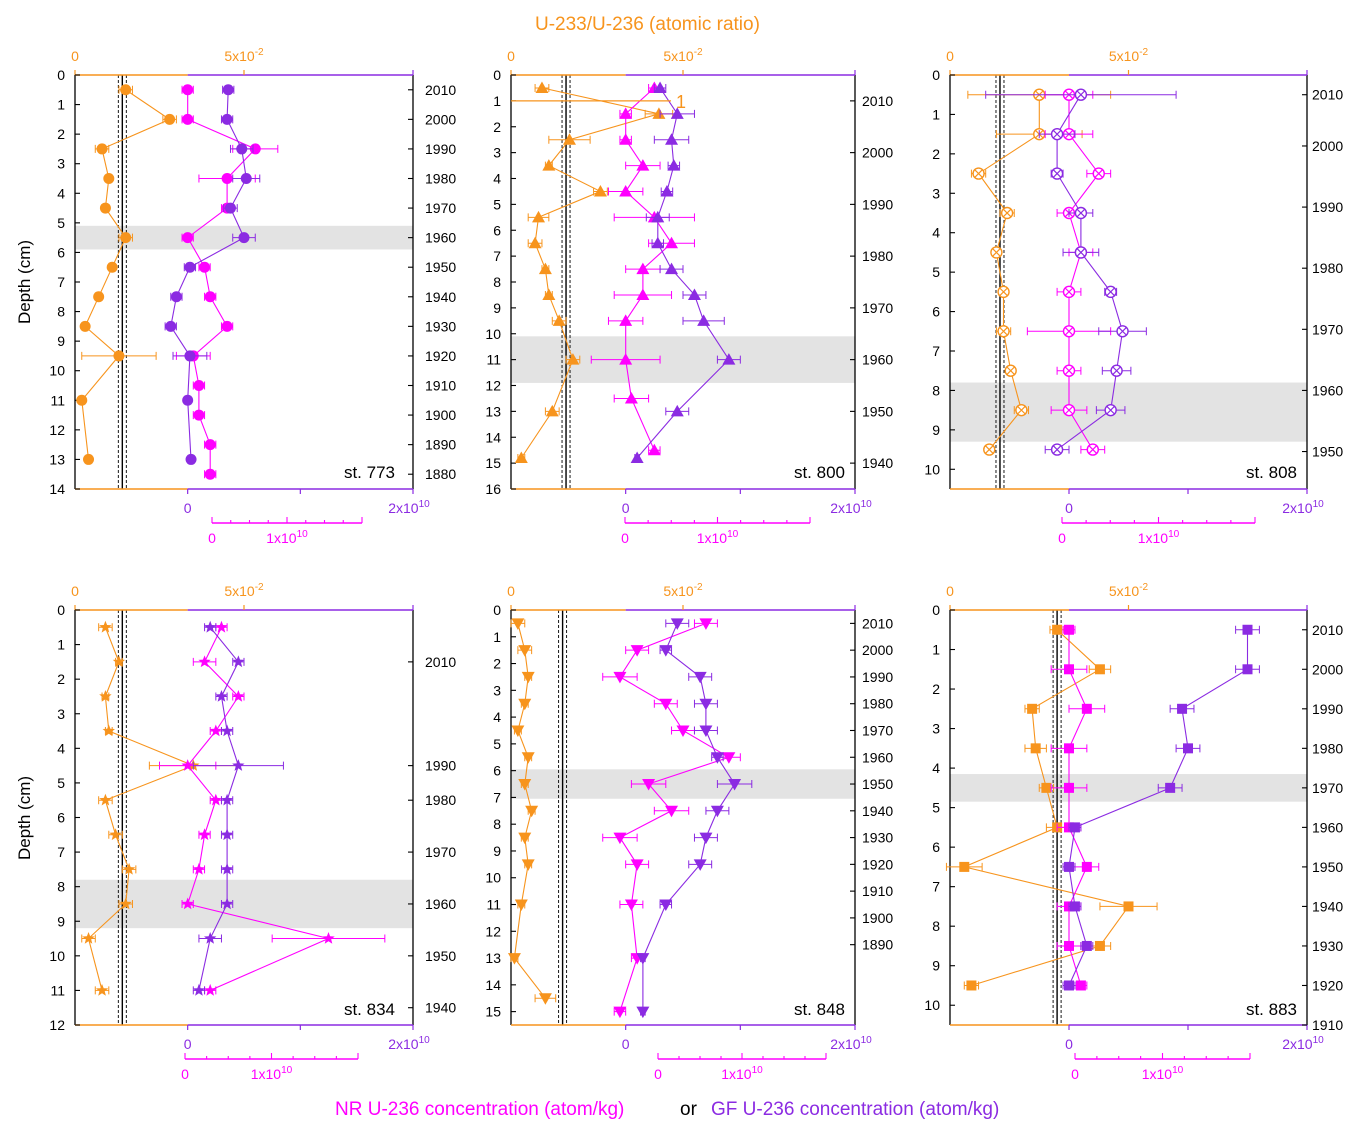 The width and height of the screenshot is (1362, 1127). Describe the element at coordinates (626, 1044) in the screenshot. I see `gf-tick-label: 0` at that location.